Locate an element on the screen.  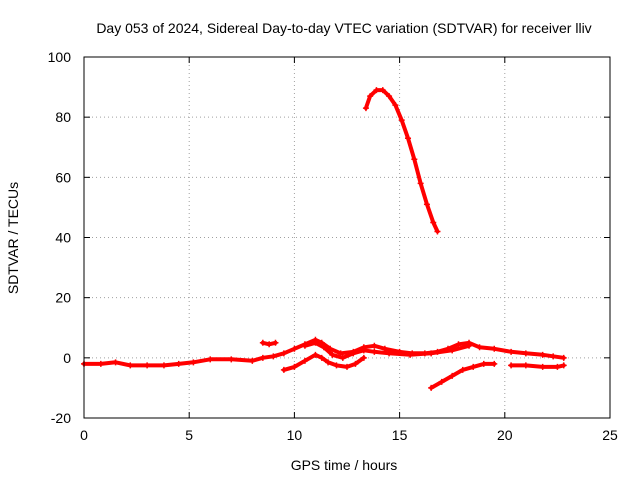
y-tick-label: 40 is located at coordinates (63, 238).